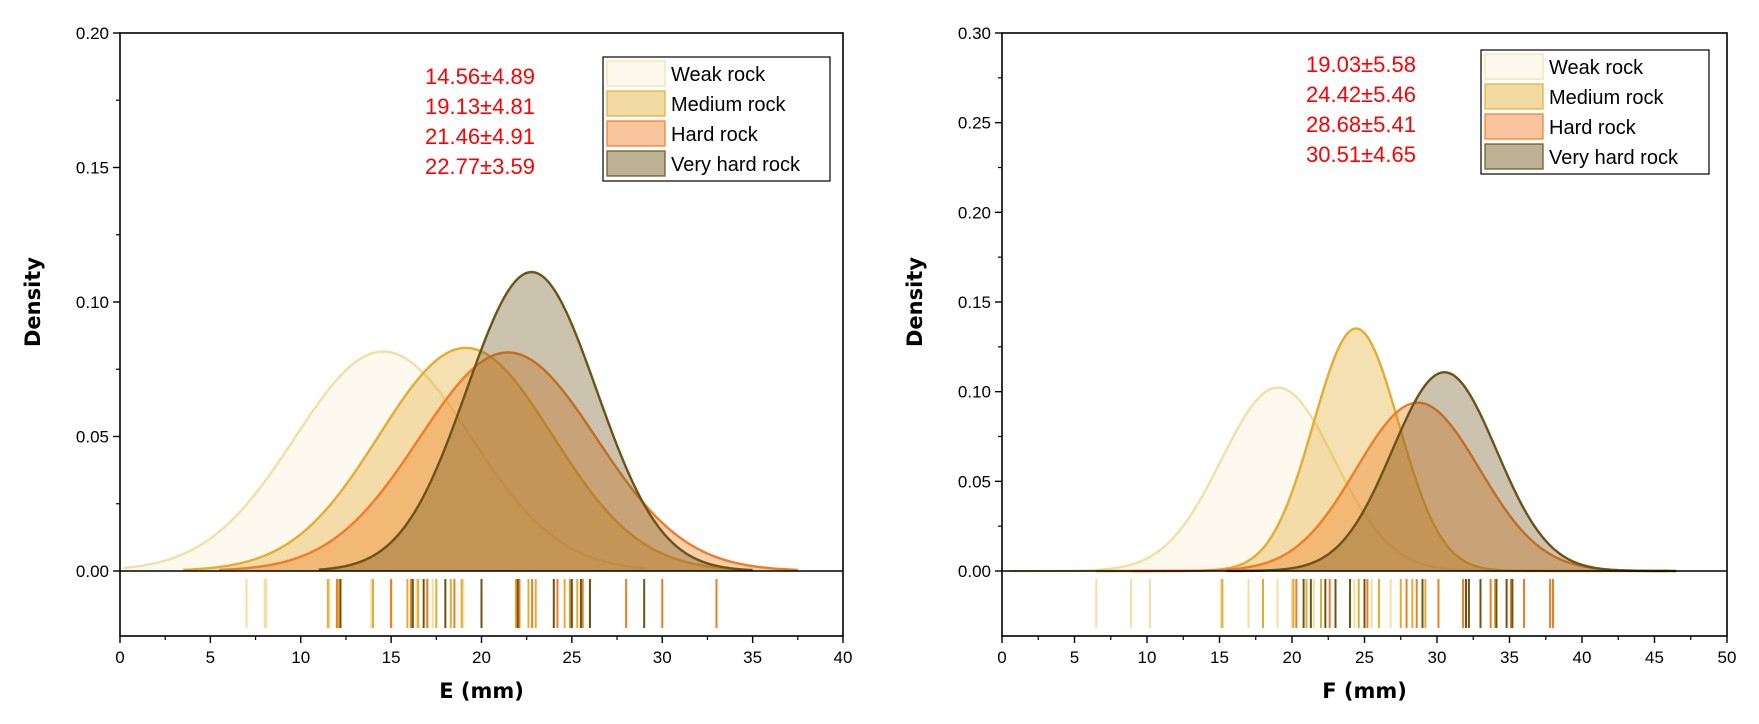 The image size is (1759, 724). I want to click on mean-sd-annotation: 21.46±4.91, so click(480, 136).